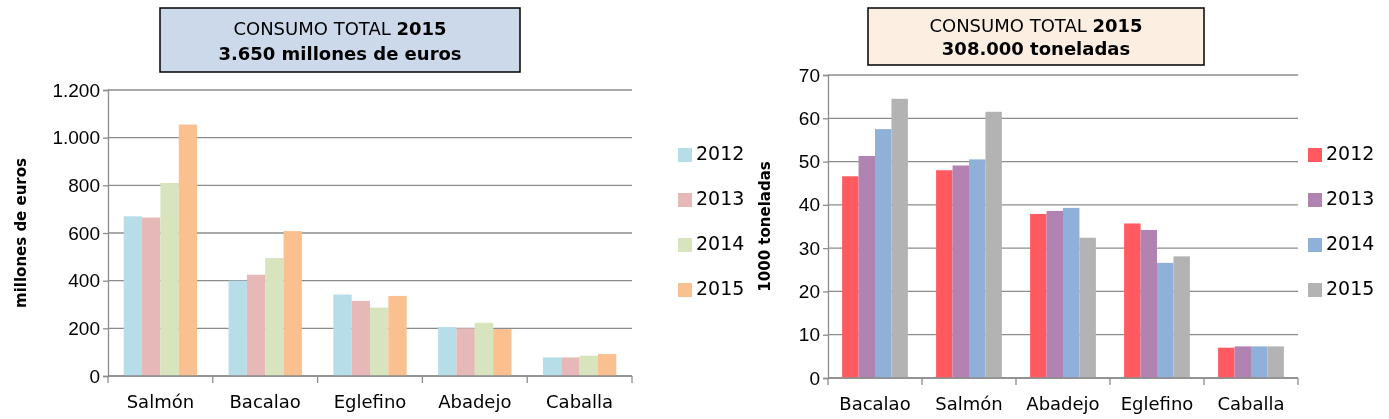 Image resolution: width=1389 pixels, height=419 pixels. I want to click on y-tick-label: 400, so click(84, 281).